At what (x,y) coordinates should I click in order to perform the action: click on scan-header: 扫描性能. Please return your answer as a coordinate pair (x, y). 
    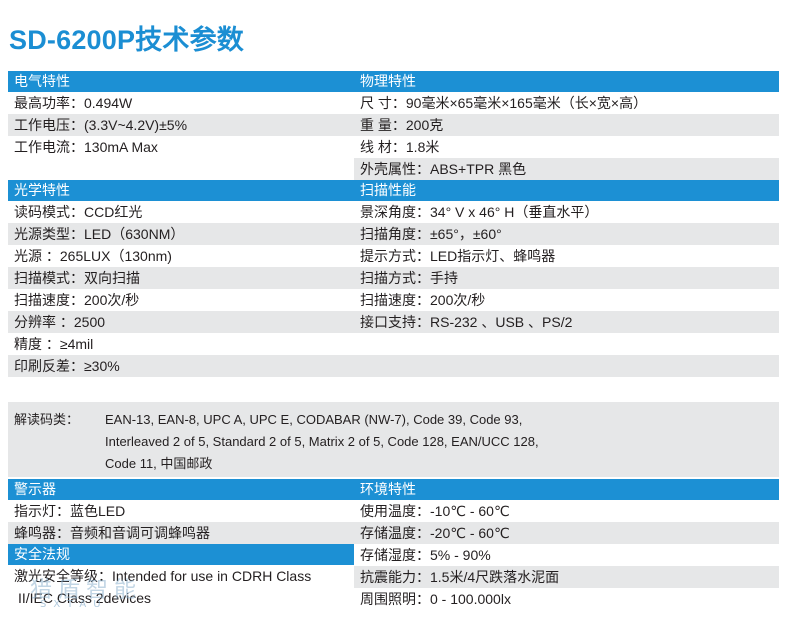
    Looking at the image, I should click on (566, 190).